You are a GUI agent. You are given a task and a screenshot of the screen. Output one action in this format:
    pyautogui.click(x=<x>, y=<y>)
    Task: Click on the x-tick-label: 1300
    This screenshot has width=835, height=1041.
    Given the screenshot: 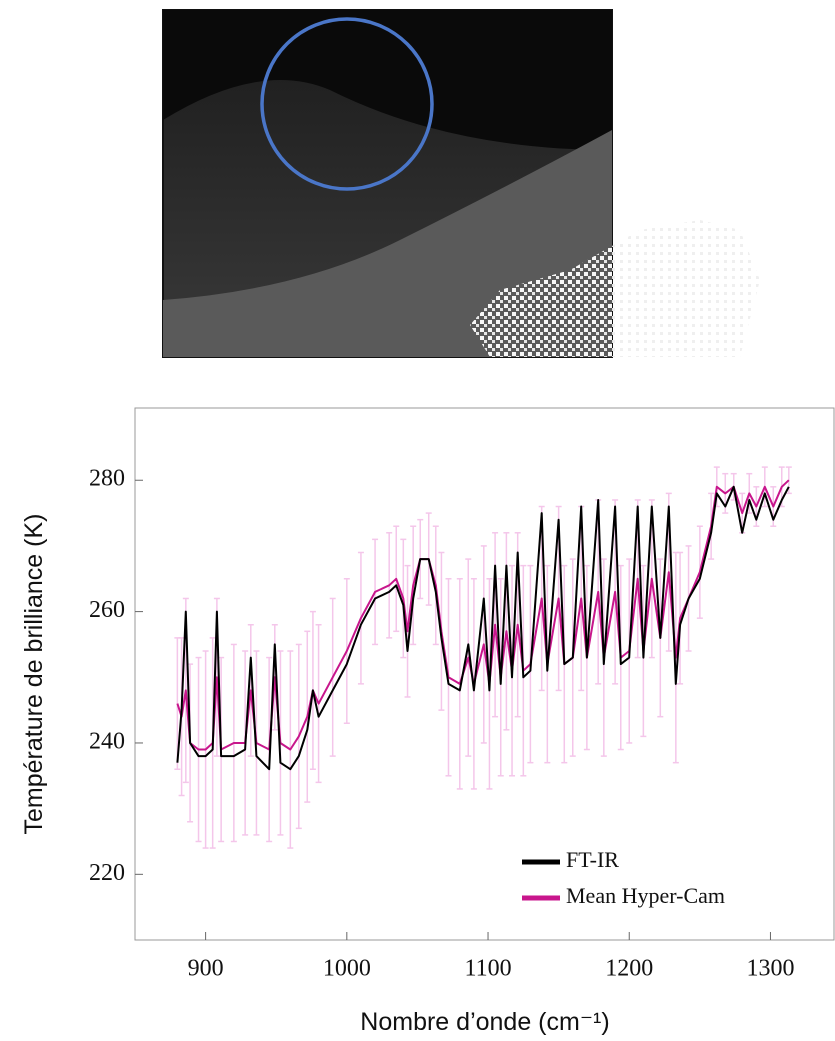 What is the action you would take?
    pyautogui.click(x=770, y=969)
    